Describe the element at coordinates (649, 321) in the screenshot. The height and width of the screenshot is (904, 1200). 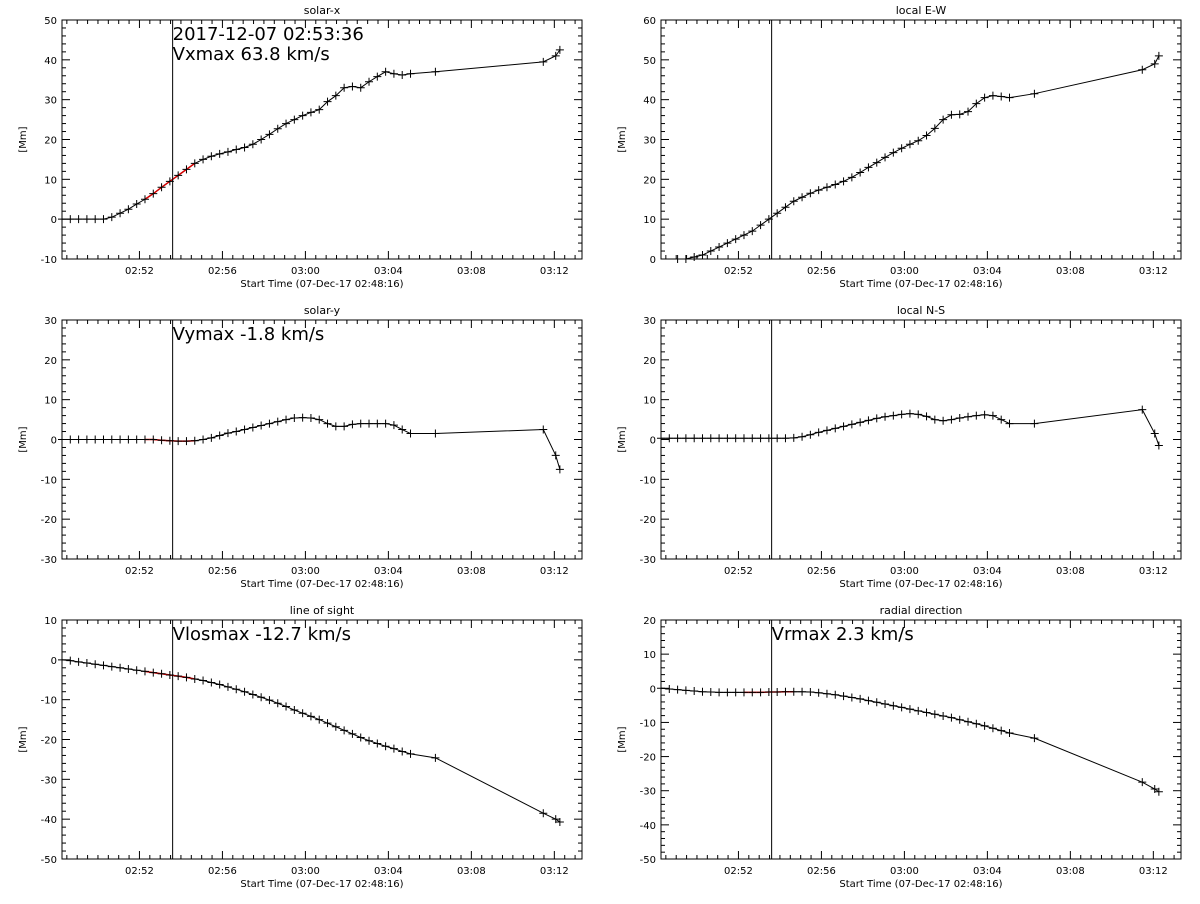
I see `y-tick-label: 30` at that location.